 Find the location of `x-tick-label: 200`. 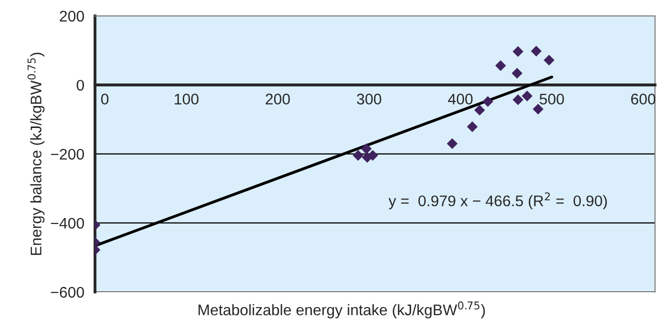

x-tick-label: 200 is located at coordinates (278, 99).